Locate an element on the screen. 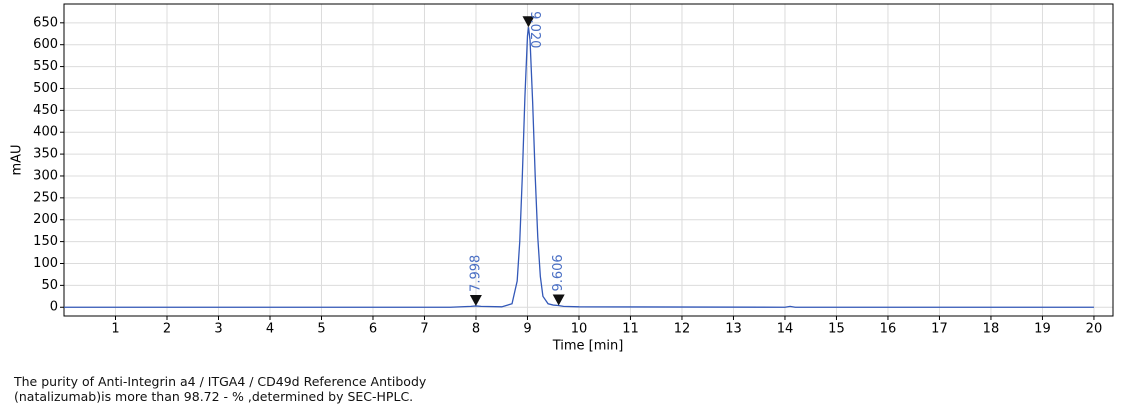 The image size is (1134, 418). x-tick-label: 11 is located at coordinates (630, 329).